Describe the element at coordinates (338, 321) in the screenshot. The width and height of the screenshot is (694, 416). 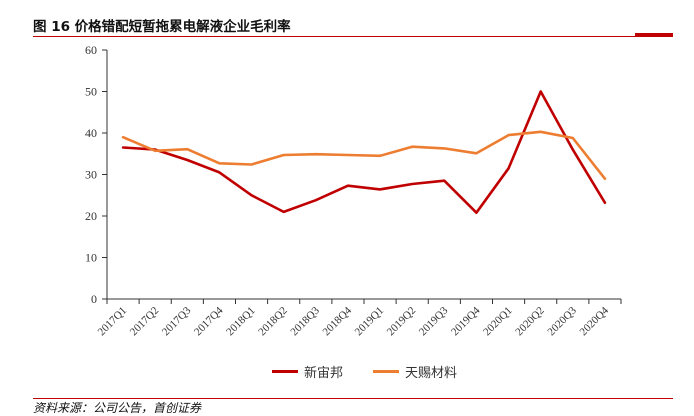
I see `x-tick-label: 2018Q4` at that location.